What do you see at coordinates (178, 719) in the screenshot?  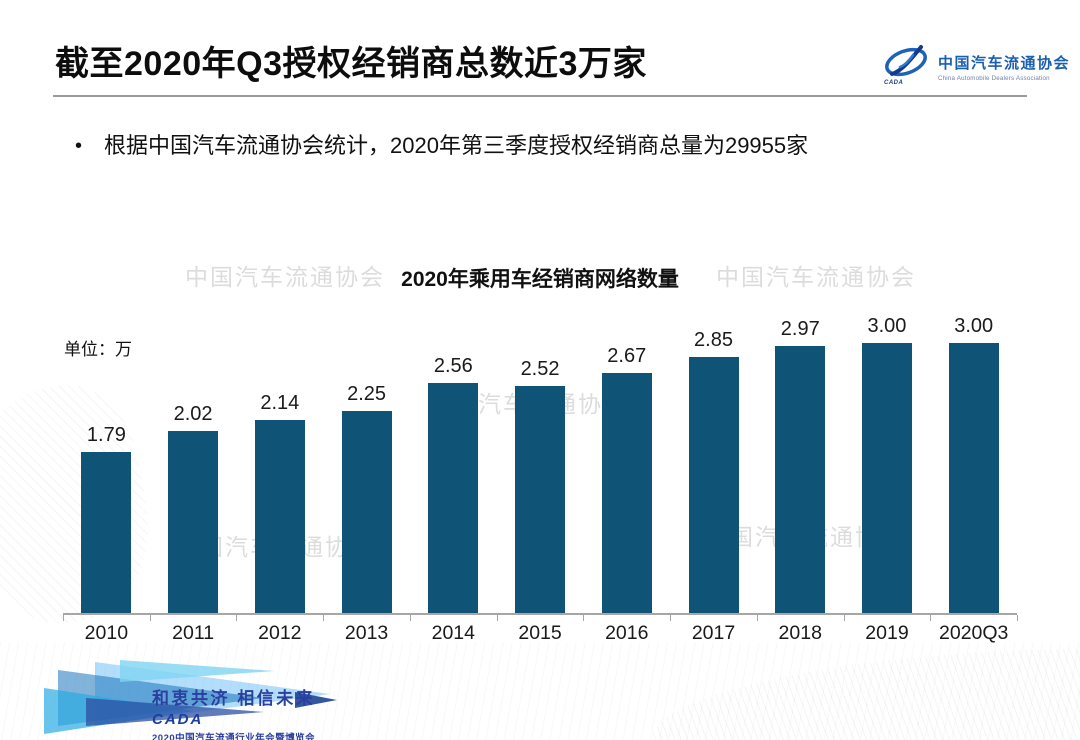 I see `cada-wordmark: CADA` at bounding box center [178, 719].